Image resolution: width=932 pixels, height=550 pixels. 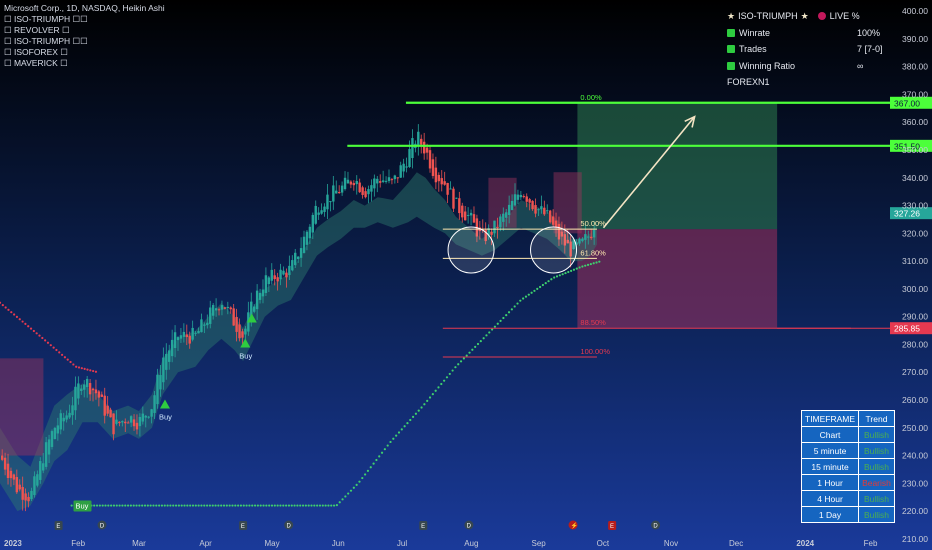 What do you see at coordinates (915, 428) in the screenshot?
I see `y-tick-label: 250.00` at bounding box center [915, 428].